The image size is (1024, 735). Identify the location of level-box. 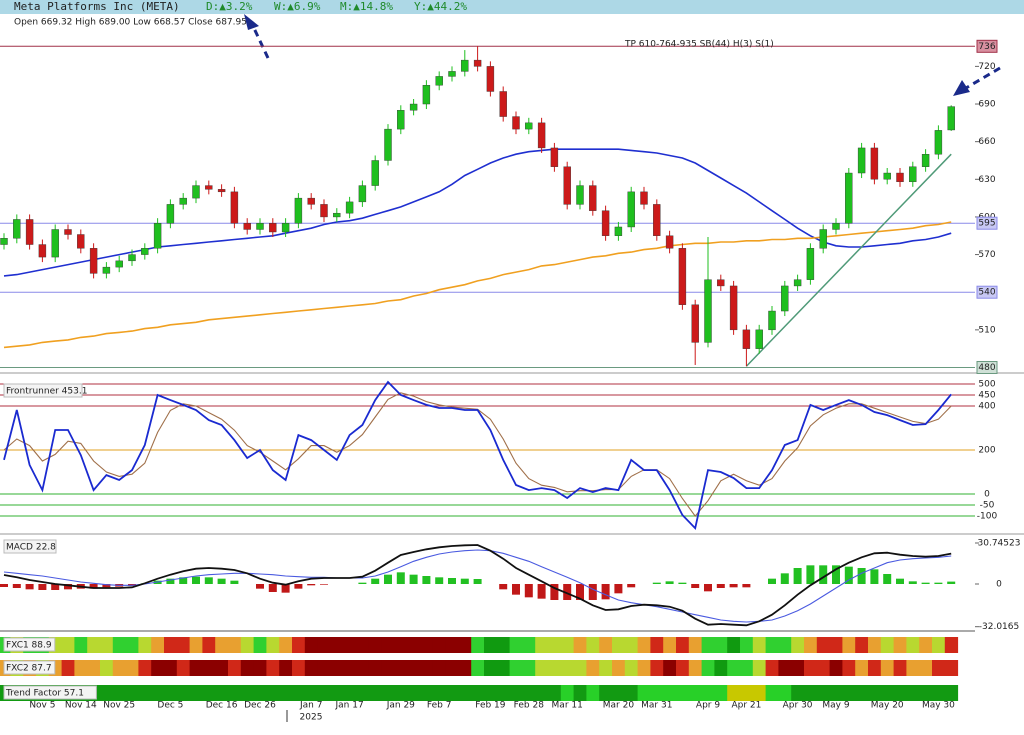
(987, 46).